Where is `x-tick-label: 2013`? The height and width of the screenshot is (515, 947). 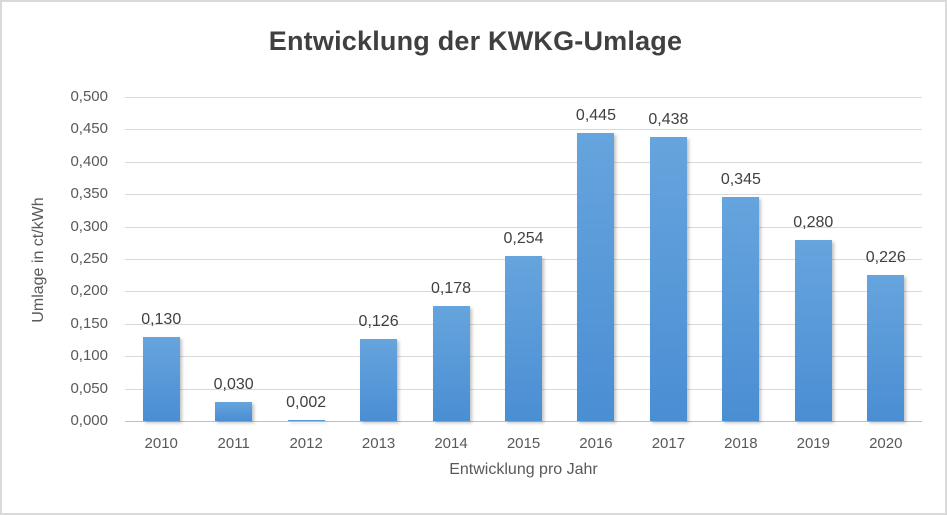
x-tick-label: 2013 is located at coordinates (378, 443).